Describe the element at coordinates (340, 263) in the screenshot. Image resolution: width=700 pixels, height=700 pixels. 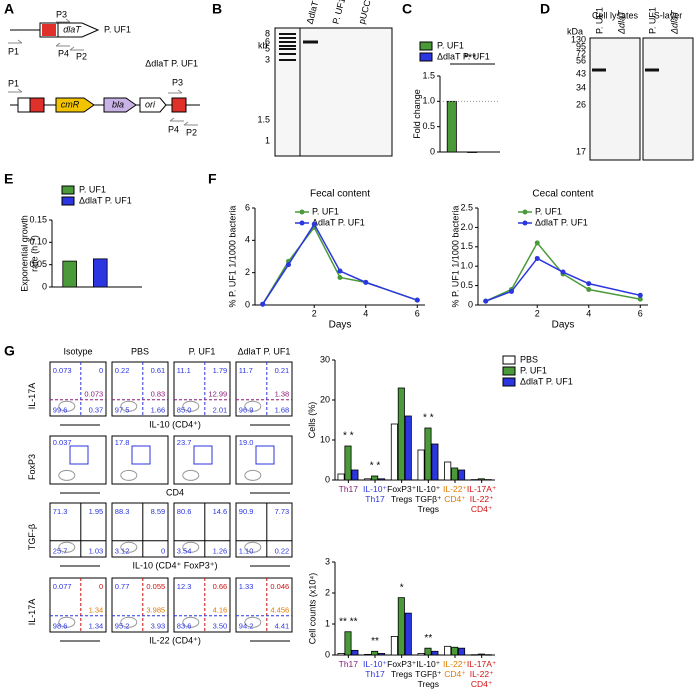
I see `line` at that location.